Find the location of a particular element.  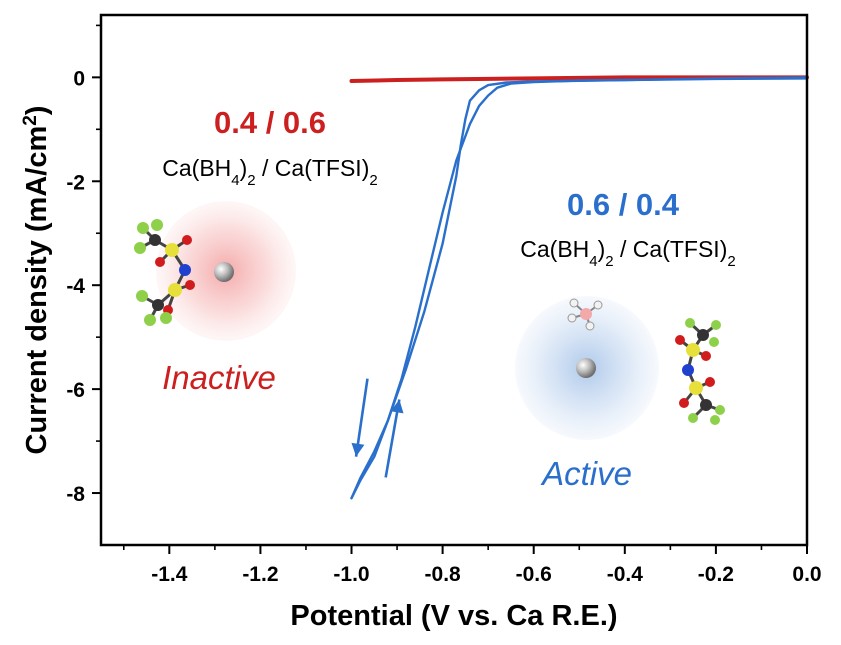

y-tick-label: -6 is located at coordinates (75, 390).